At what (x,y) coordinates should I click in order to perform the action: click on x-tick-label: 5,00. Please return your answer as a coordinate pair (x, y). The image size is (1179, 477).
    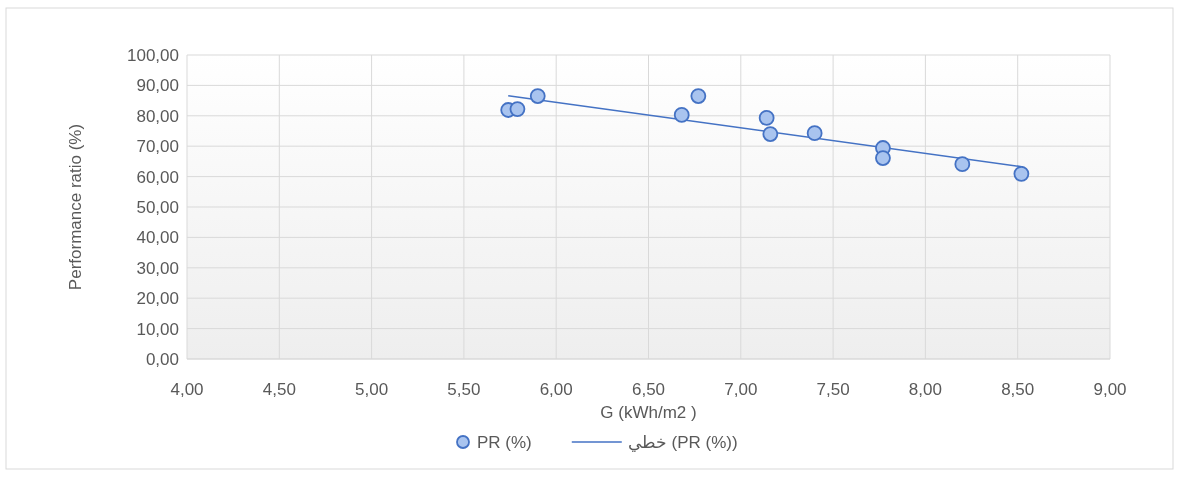
    Looking at the image, I should click on (372, 389).